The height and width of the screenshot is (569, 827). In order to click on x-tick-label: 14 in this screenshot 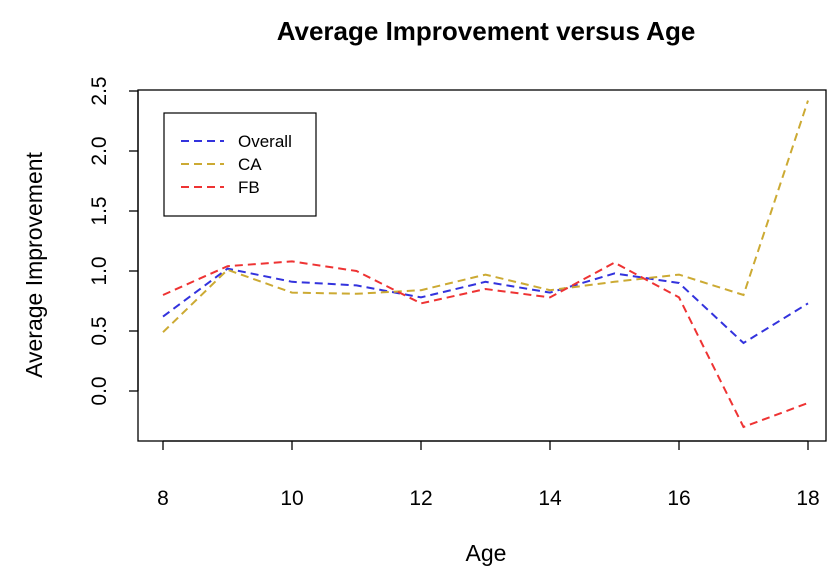, I will do `click(550, 498)`.